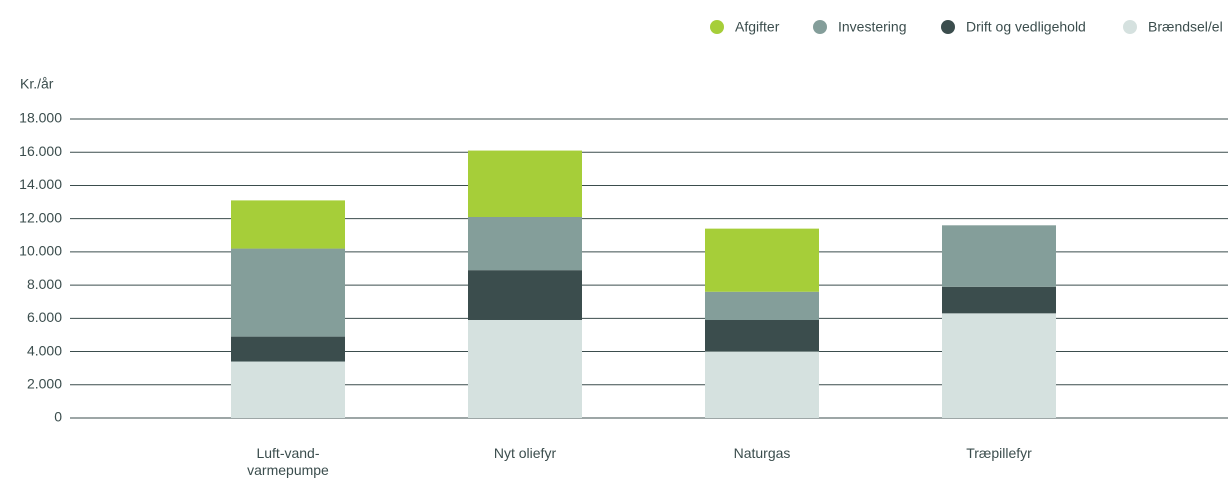  I want to click on legend-label: Afgifter, so click(757, 27).